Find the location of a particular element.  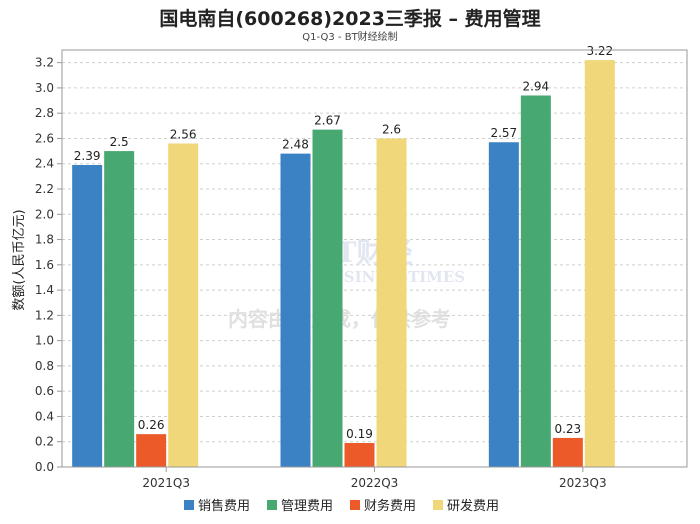

data-label: 2.48 is located at coordinates (295, 145).